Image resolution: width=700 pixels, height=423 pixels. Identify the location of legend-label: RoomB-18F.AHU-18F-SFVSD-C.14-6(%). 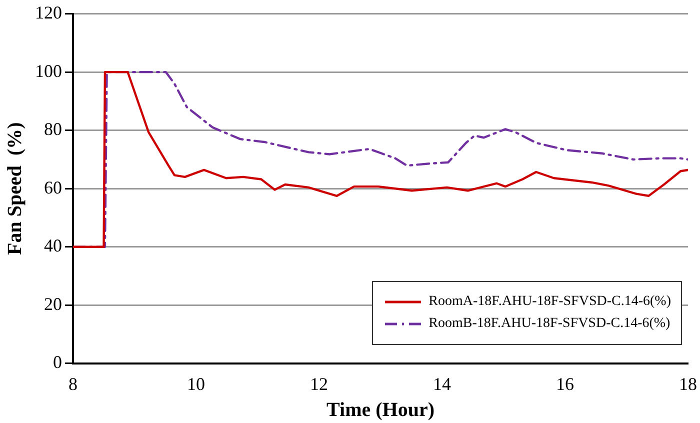
(549, 324).